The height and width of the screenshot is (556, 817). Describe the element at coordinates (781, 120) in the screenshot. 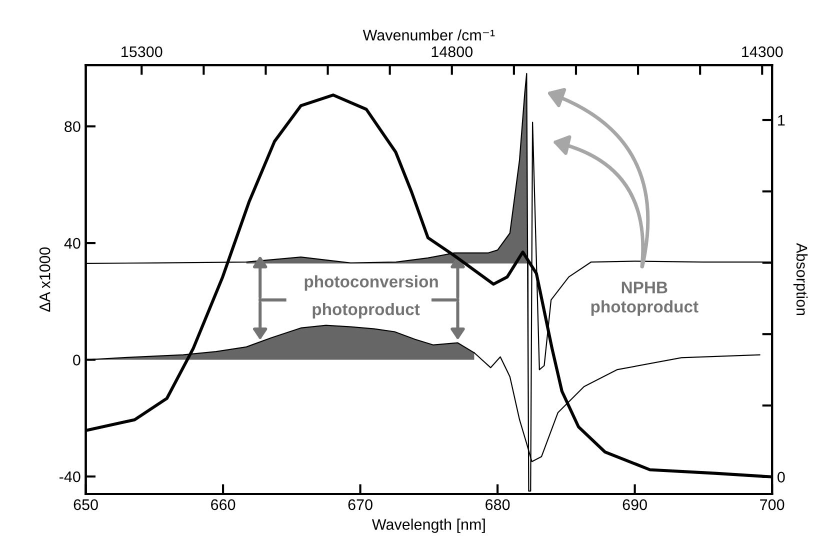

I see `y2-tick-label: 1` at that location.